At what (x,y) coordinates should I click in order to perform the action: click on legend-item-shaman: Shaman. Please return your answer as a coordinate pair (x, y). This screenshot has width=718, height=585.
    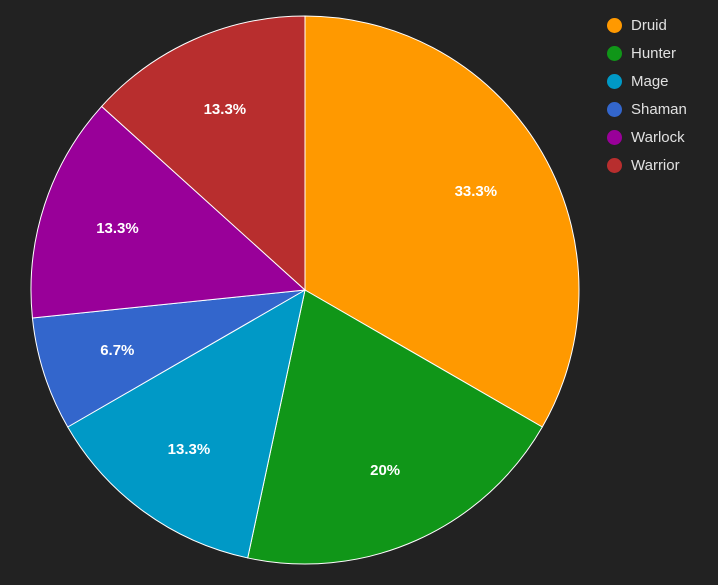
    Looking at the image, I should click on (647, 109).